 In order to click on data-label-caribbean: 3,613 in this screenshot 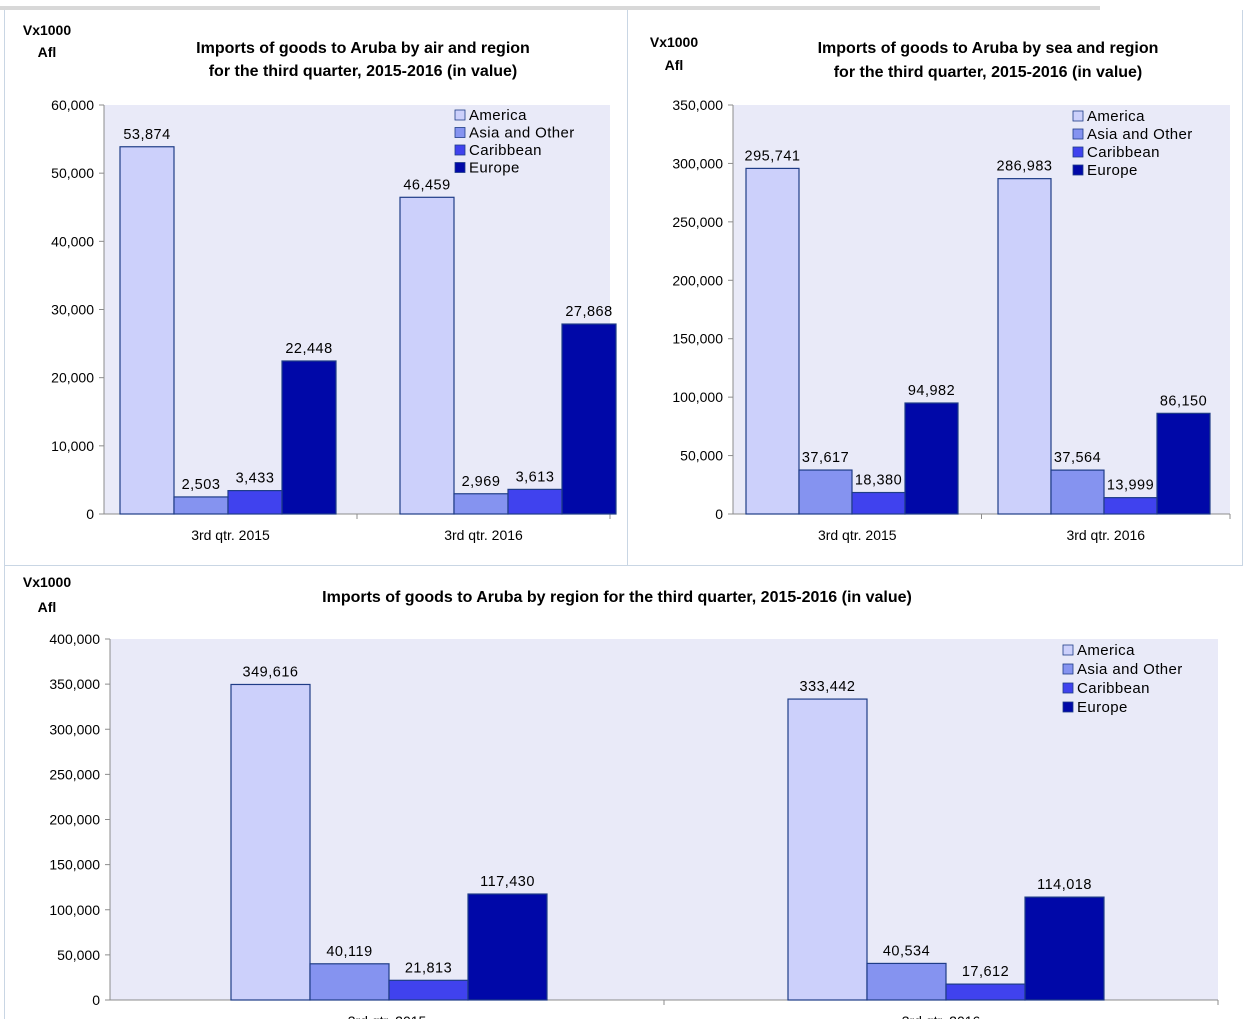, I will do `click(535, 477)`.